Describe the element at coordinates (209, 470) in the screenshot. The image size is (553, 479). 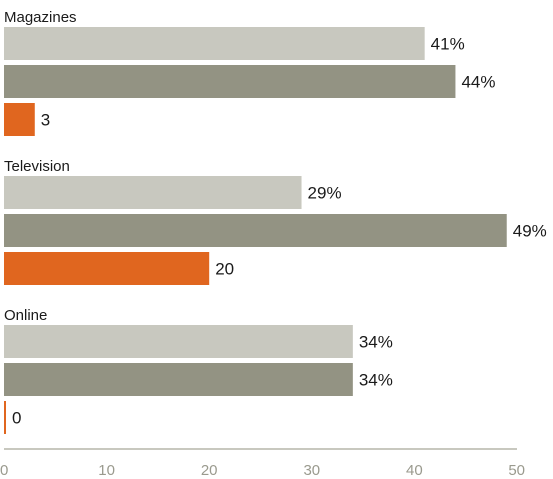
I see `x-tick-label: 20` at that location.